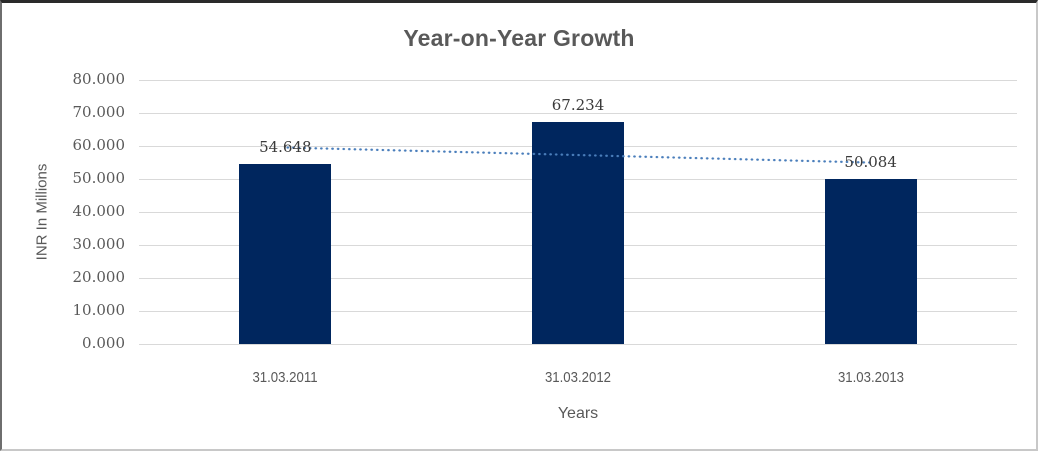  What do you see at coordinates (870, 377) in the screenshot?
I see `x-axis-tick-label: 31.03.2013` at bounding box center [870, 377].